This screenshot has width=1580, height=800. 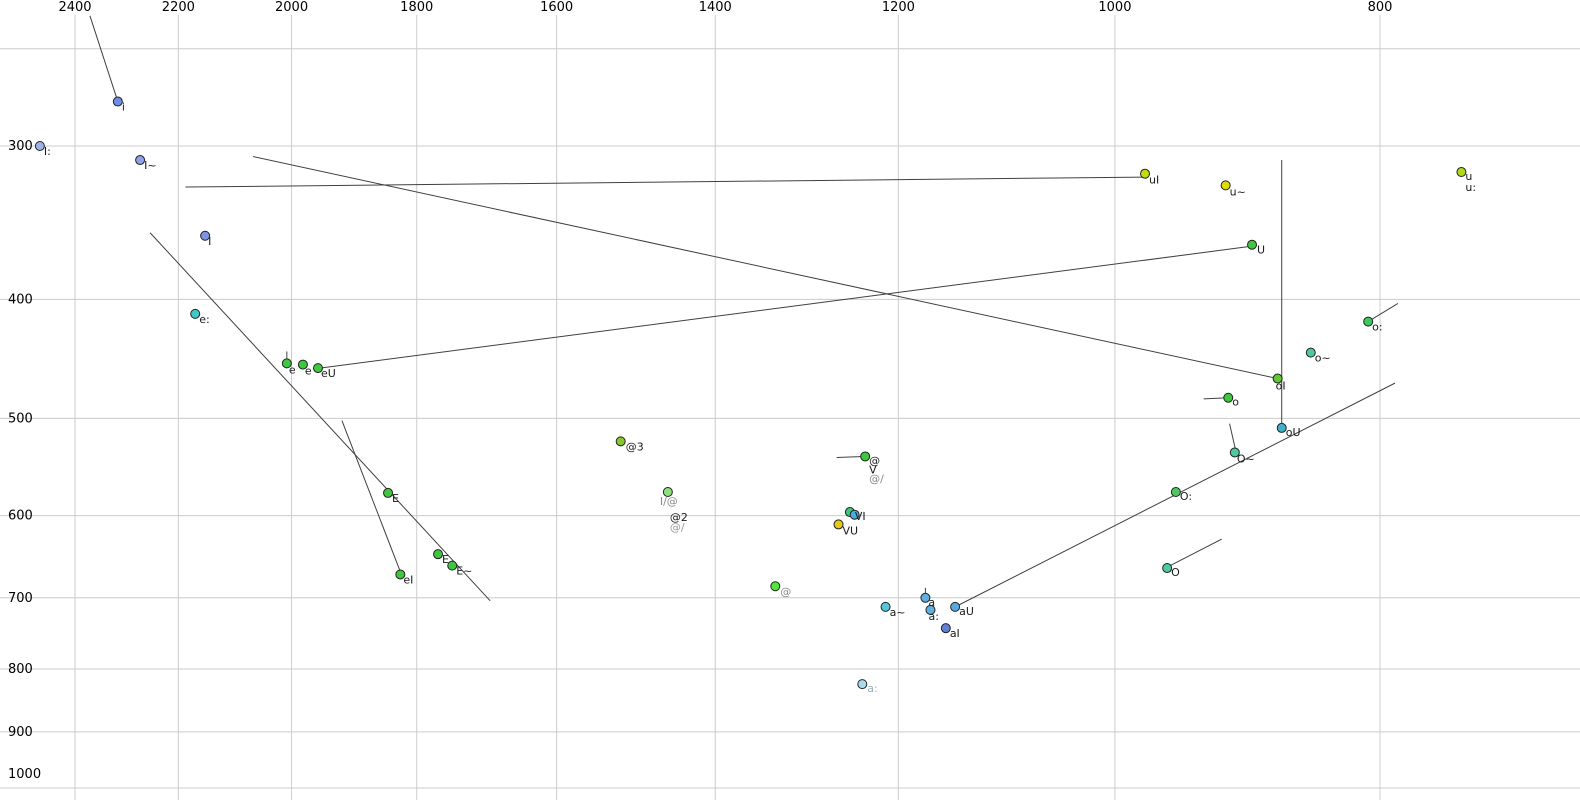 I want to click on point-label: E, so click(x=395, y=498).